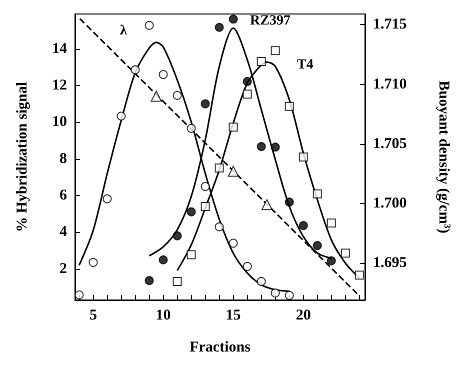  Describe the element at coordinates (93, 316) in the screenshot. I see `x-tick-label: 5` at that location.